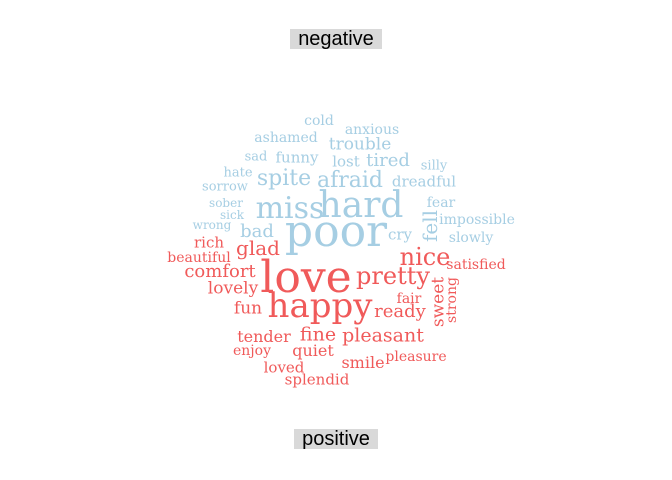  Describe the element at coordinates (434, 166) in the screenshot. I see `word-silly: silly` at that location.